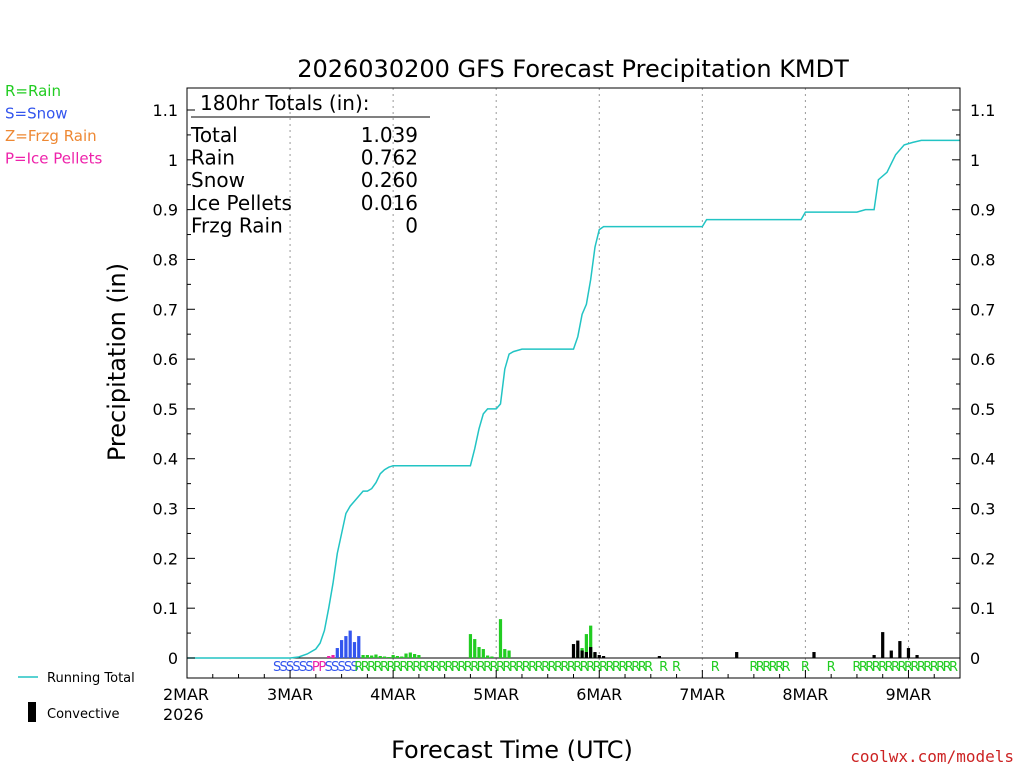  Describe the element at coordinates (213, 158) in the screenshot. I see `totals-label-1: Rain` at that location.